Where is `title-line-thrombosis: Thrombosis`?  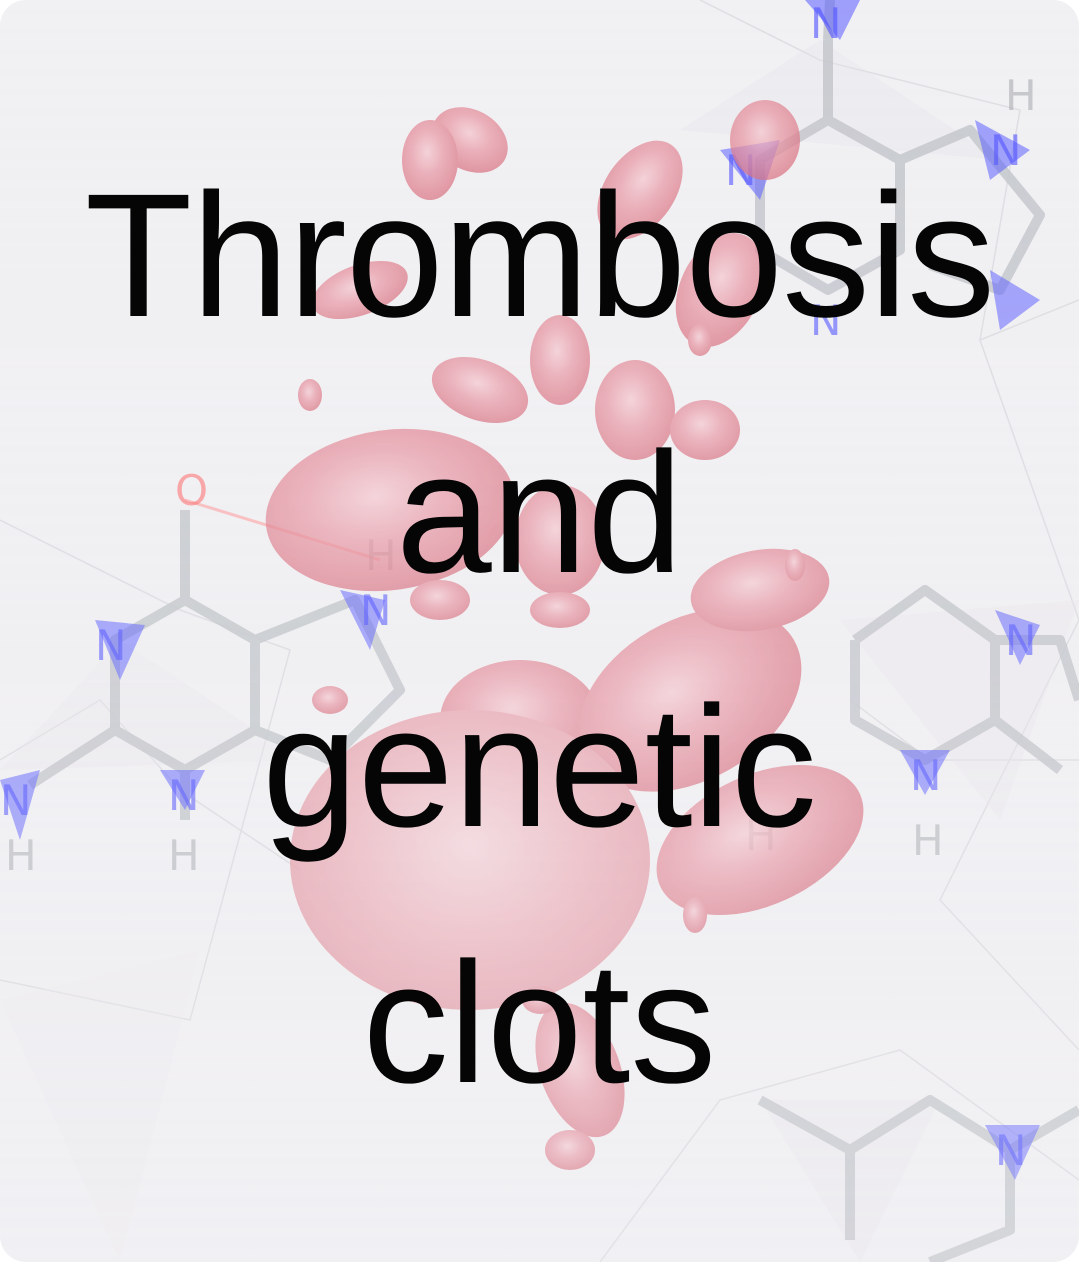 title-line-thrombosis: Thrombosis is located at coordinates (539, 256).